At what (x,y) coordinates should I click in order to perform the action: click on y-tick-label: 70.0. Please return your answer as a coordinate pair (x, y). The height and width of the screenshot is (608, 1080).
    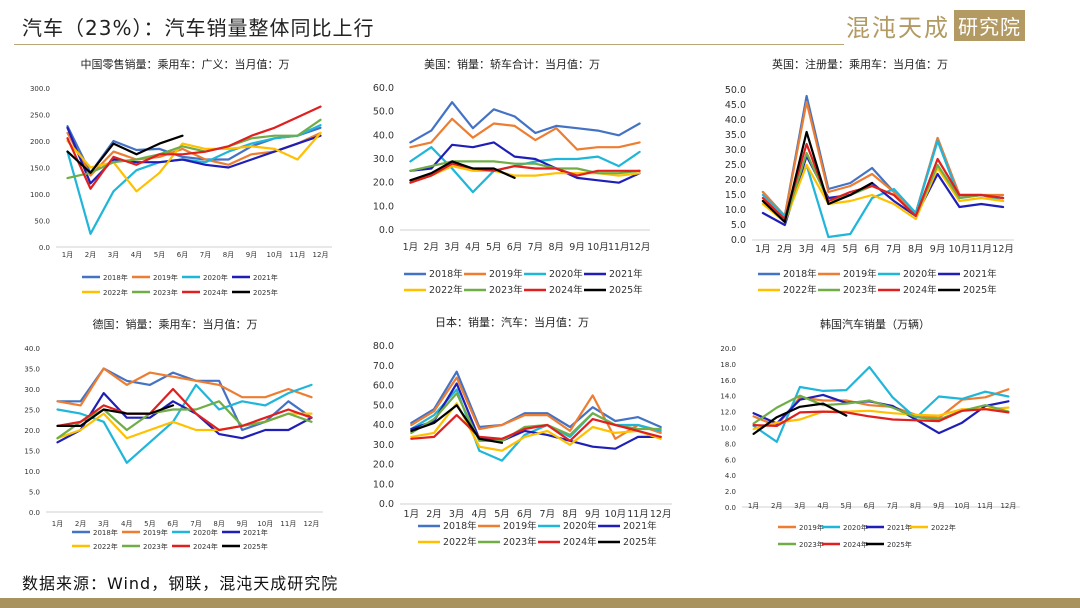
    Looking at the image, I should click on (383, 366).